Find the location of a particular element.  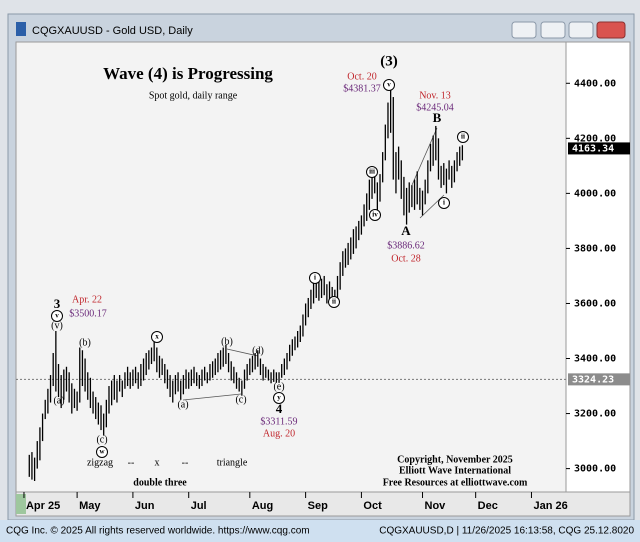

y-tick-label: 4400.00 is located at coordinates (595, 83).